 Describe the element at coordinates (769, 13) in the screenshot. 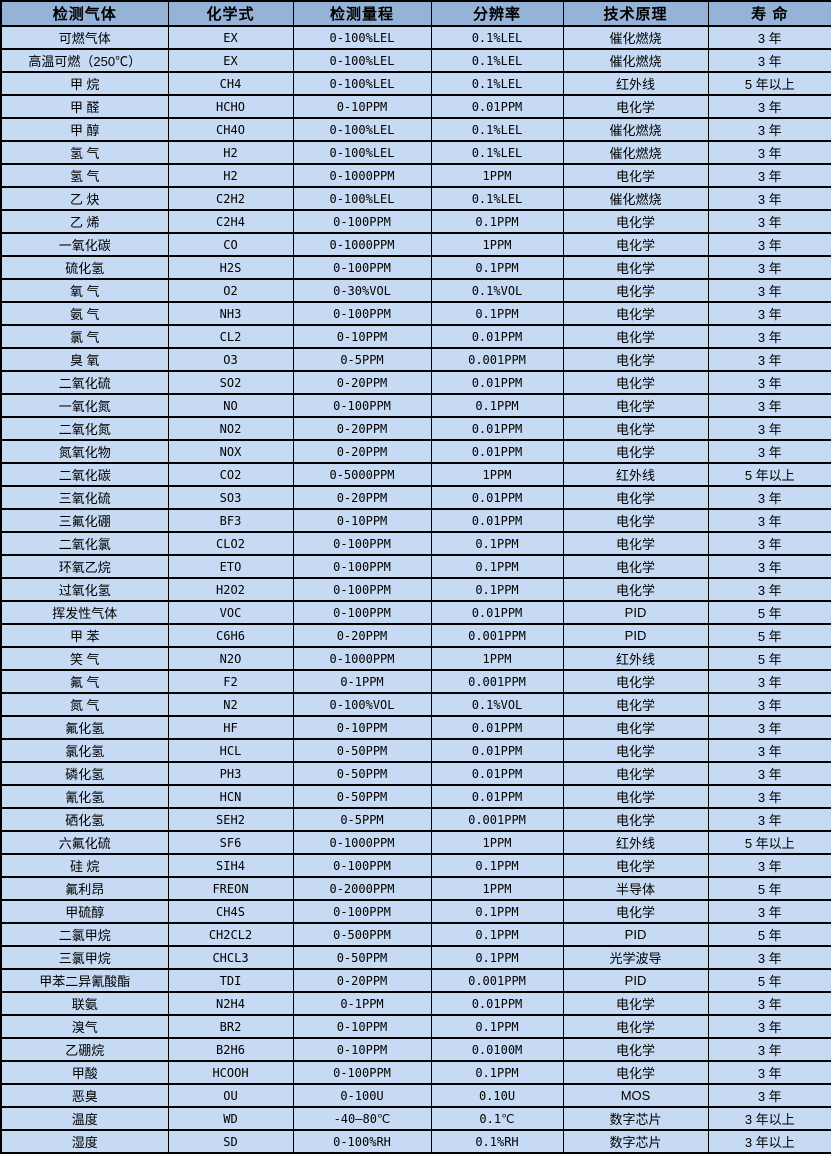

I see `col-header-lifespan: 寿 命` at that location.